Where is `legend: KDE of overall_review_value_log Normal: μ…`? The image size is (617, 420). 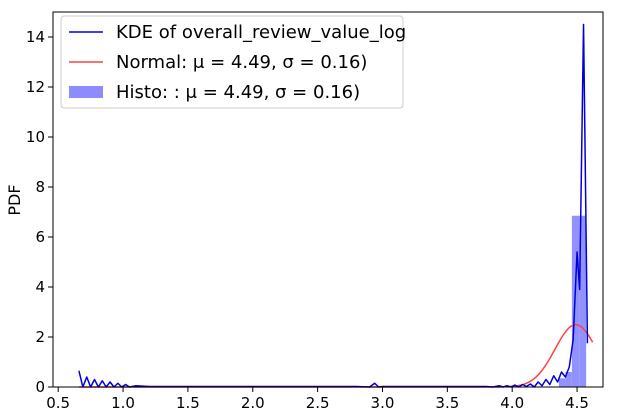
legend: KDE of overall_review_value_log Normal: μ… is located at coordinates (233, 62).